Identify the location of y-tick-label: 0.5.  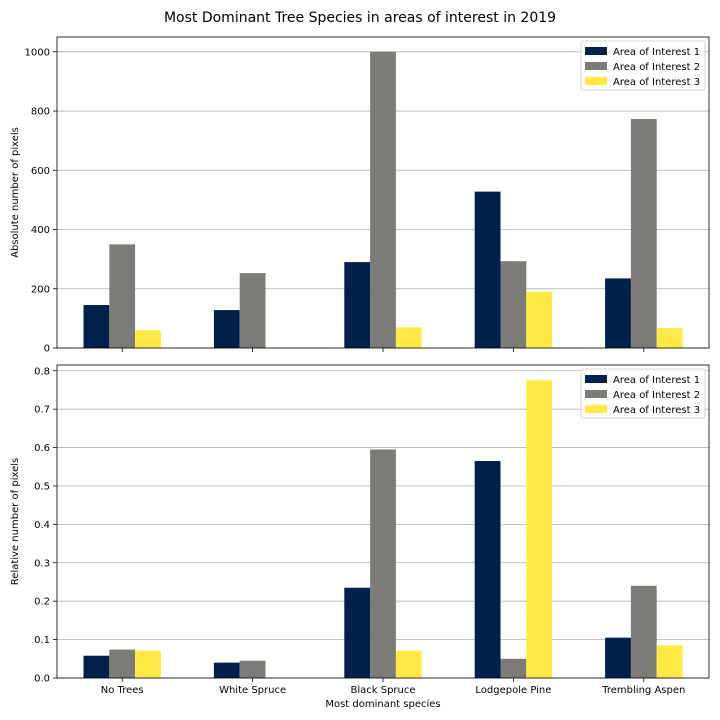
(42, 486).